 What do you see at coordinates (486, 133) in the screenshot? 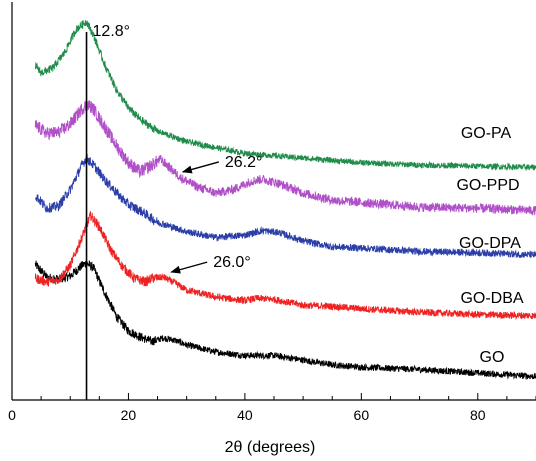
I see `series-label-go-pa: GO-PA` at bounding box center [486, 133].